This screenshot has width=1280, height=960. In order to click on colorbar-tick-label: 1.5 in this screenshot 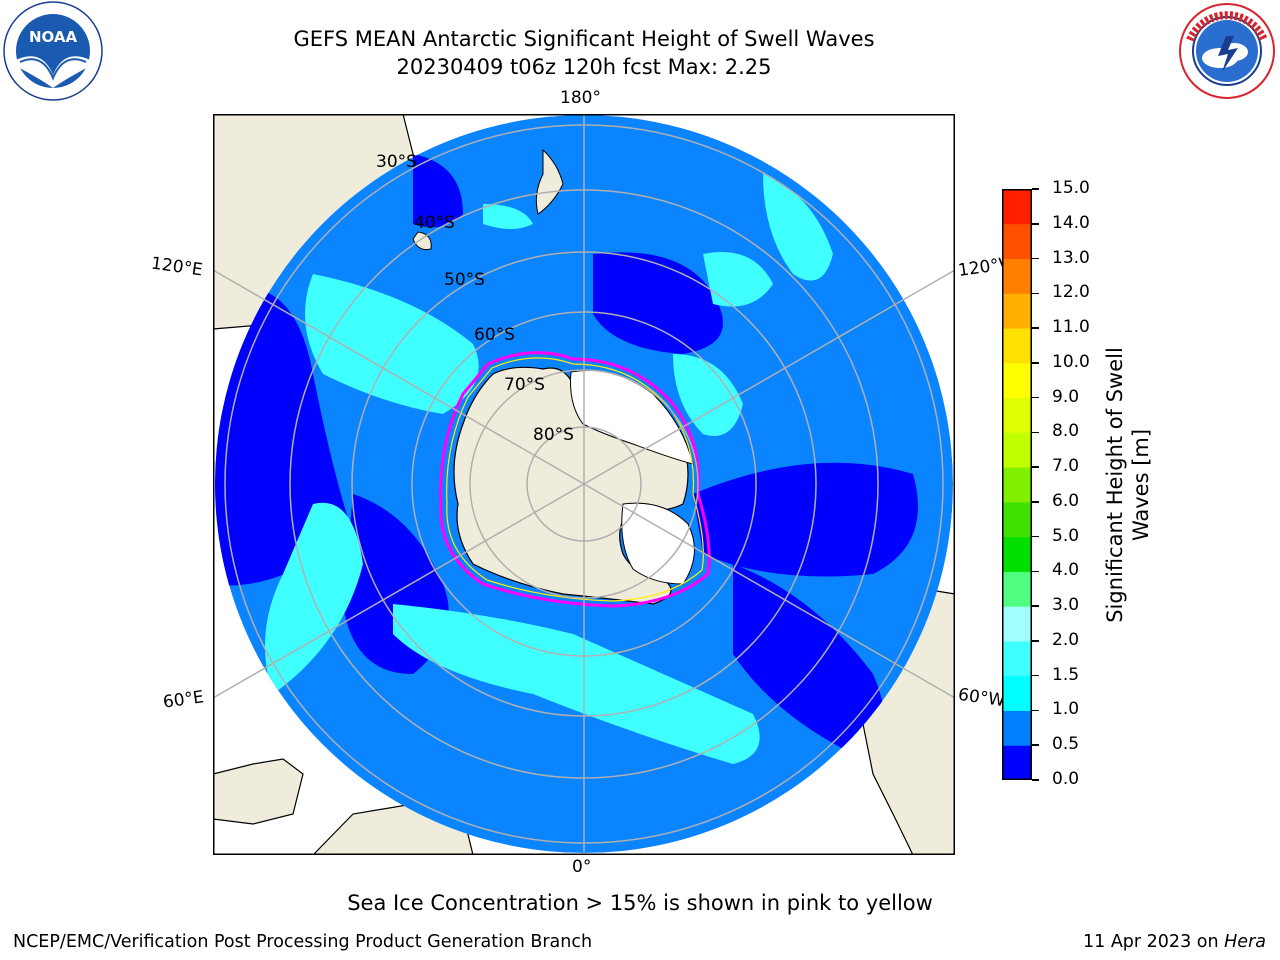, I will do `click(1066, 674)`.